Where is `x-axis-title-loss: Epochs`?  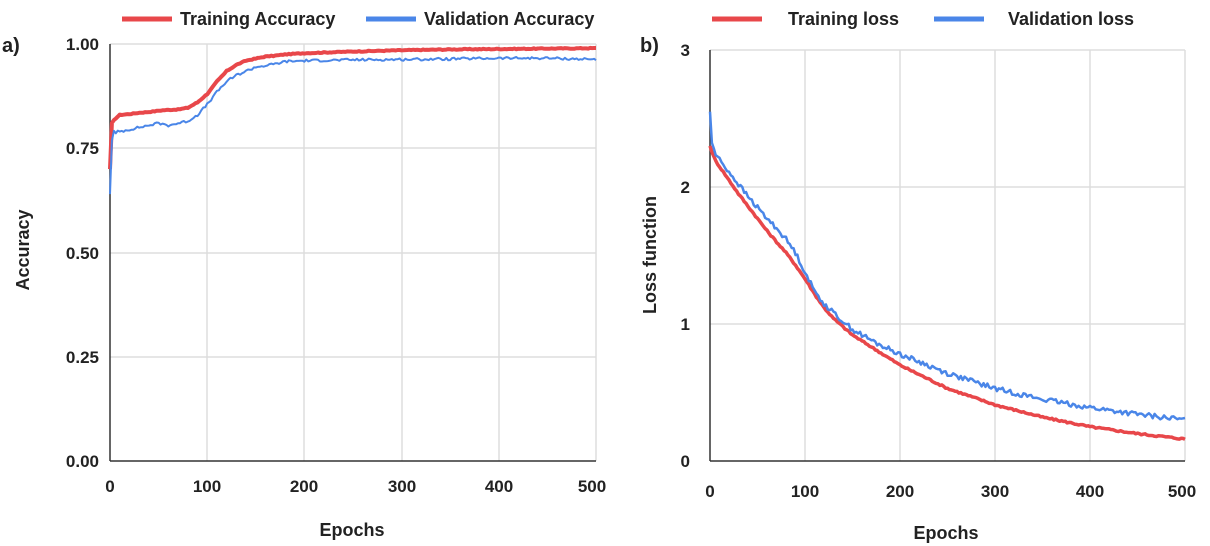
x-axis-title-loss: Epochs is located at coordinates (945, 533).